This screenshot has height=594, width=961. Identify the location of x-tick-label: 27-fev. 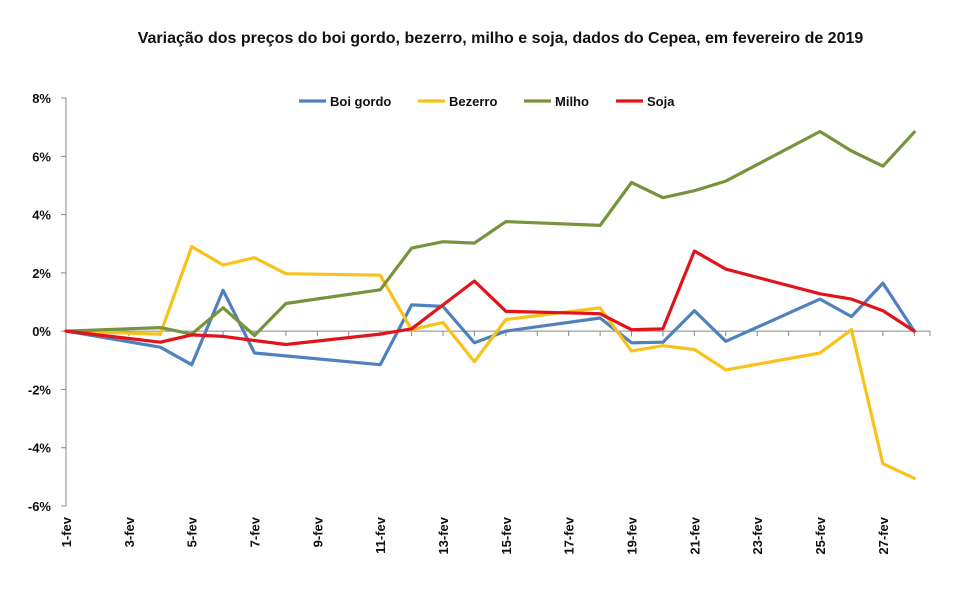
(883, 535).